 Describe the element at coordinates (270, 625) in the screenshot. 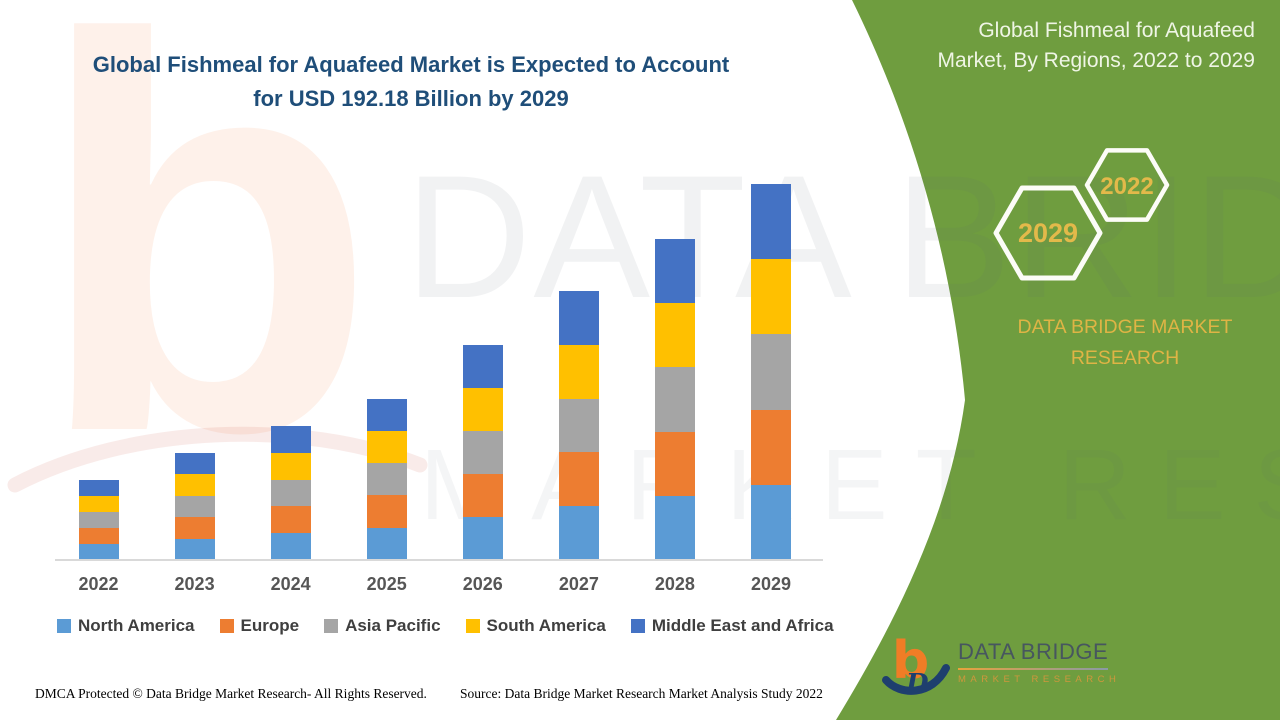

I see `legend-label-europe: Europe` at that location.